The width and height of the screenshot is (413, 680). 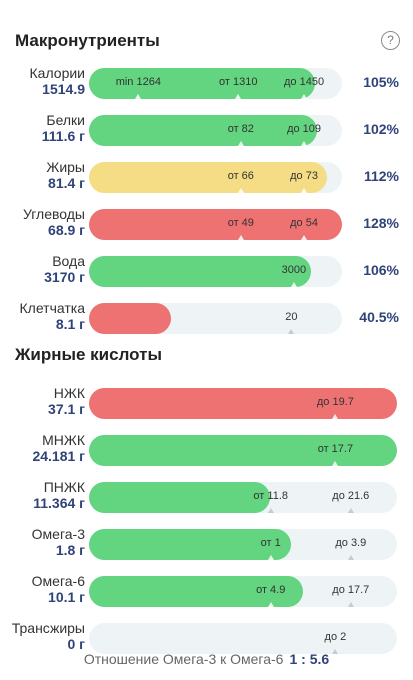 What do you see at coordinates (240, 129) in the screenshot?
I see `range-marker-label: от 82` at bounding box center [240, 129].